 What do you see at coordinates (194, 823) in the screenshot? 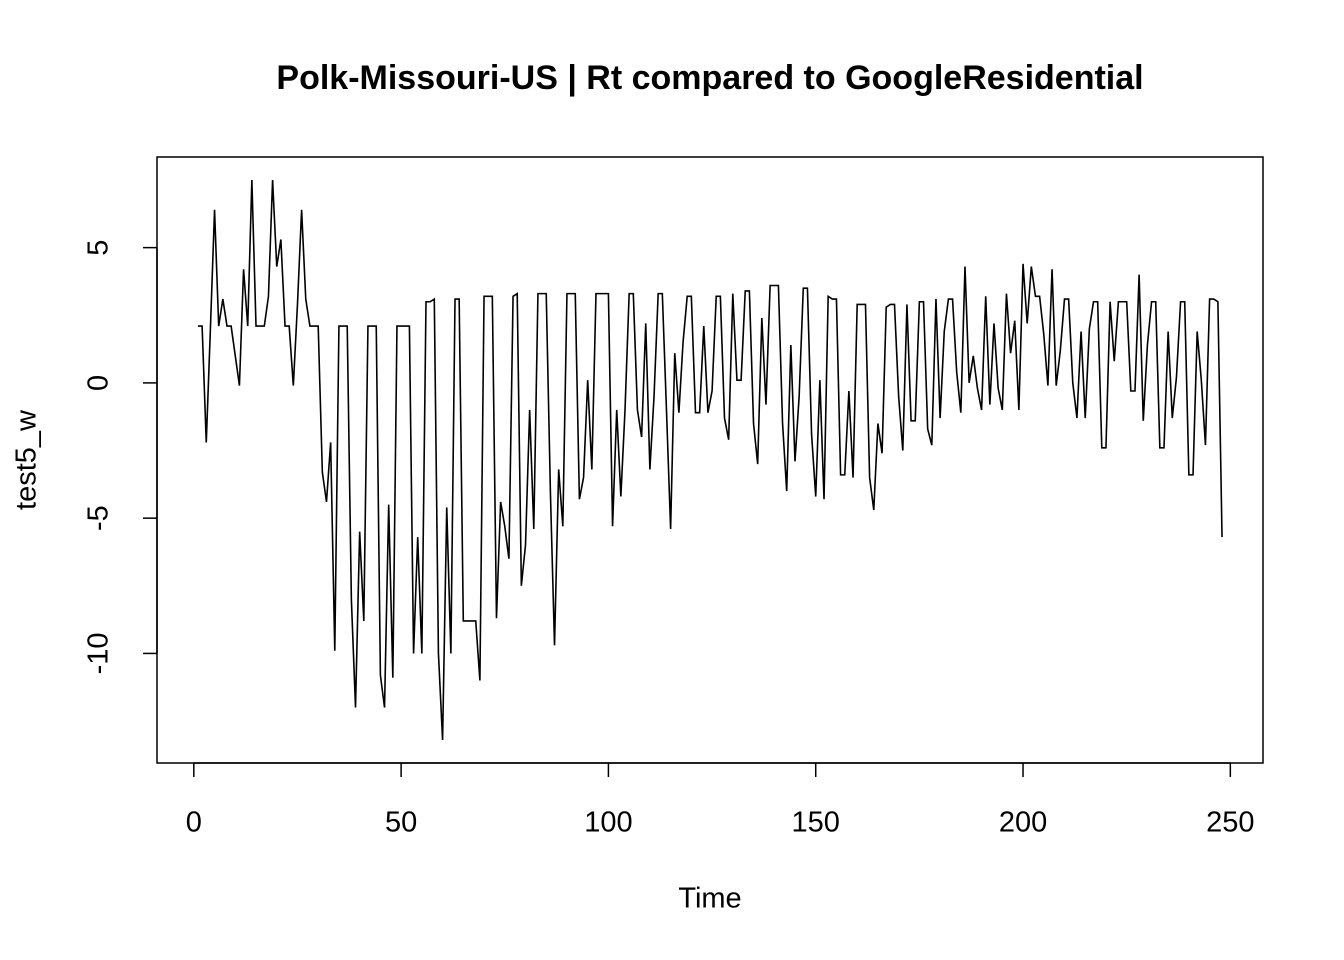
I see `x-tick-label: 0` at bounding box center [194, 823].